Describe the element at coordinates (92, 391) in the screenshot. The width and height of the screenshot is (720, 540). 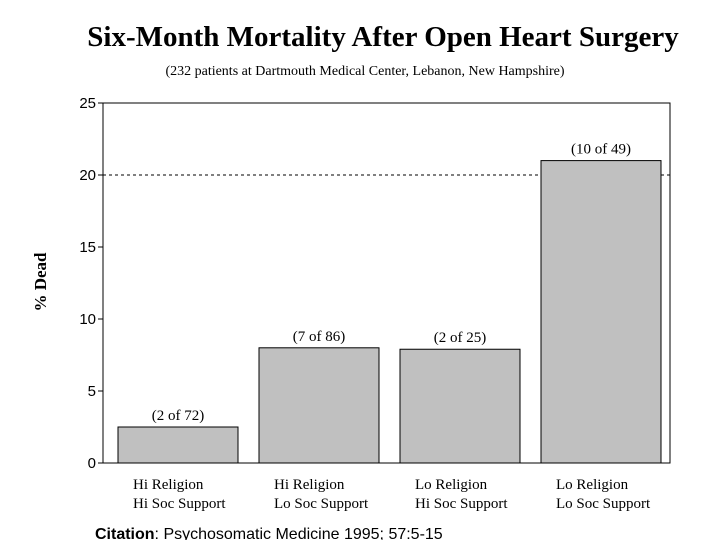
I see `y-tick-label-1: 5` at that location.